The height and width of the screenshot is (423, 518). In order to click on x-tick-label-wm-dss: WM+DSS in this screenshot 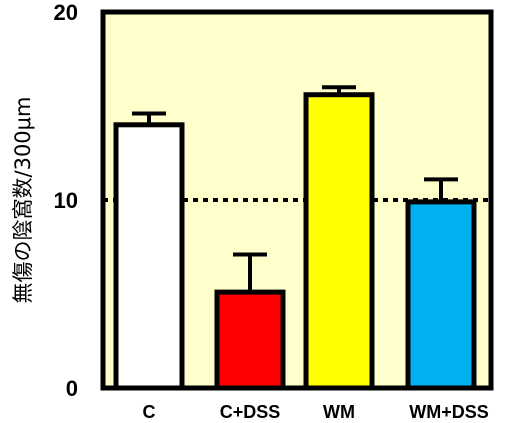, I will do `click(449, 412)`.